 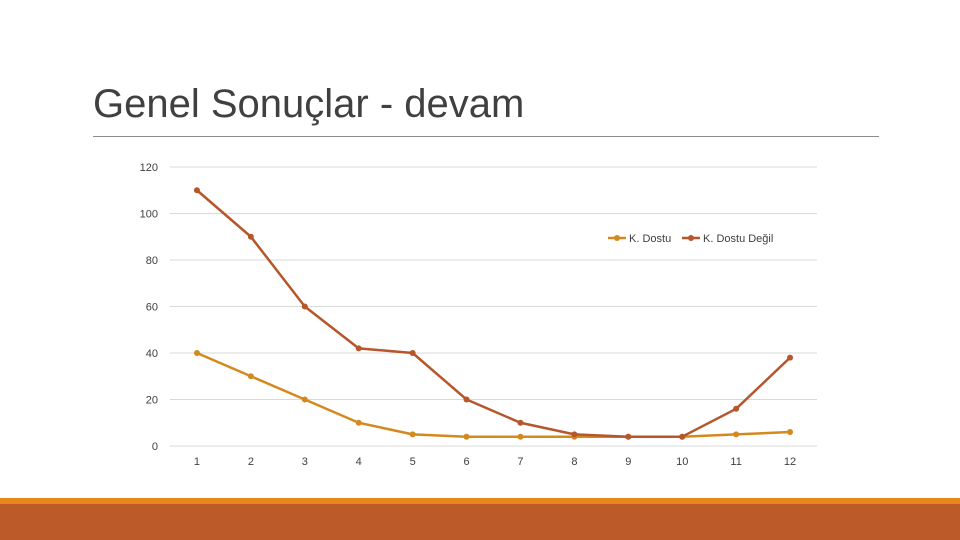 I want to click on legend-item: K. Dostu, so click(x=639, y=239).